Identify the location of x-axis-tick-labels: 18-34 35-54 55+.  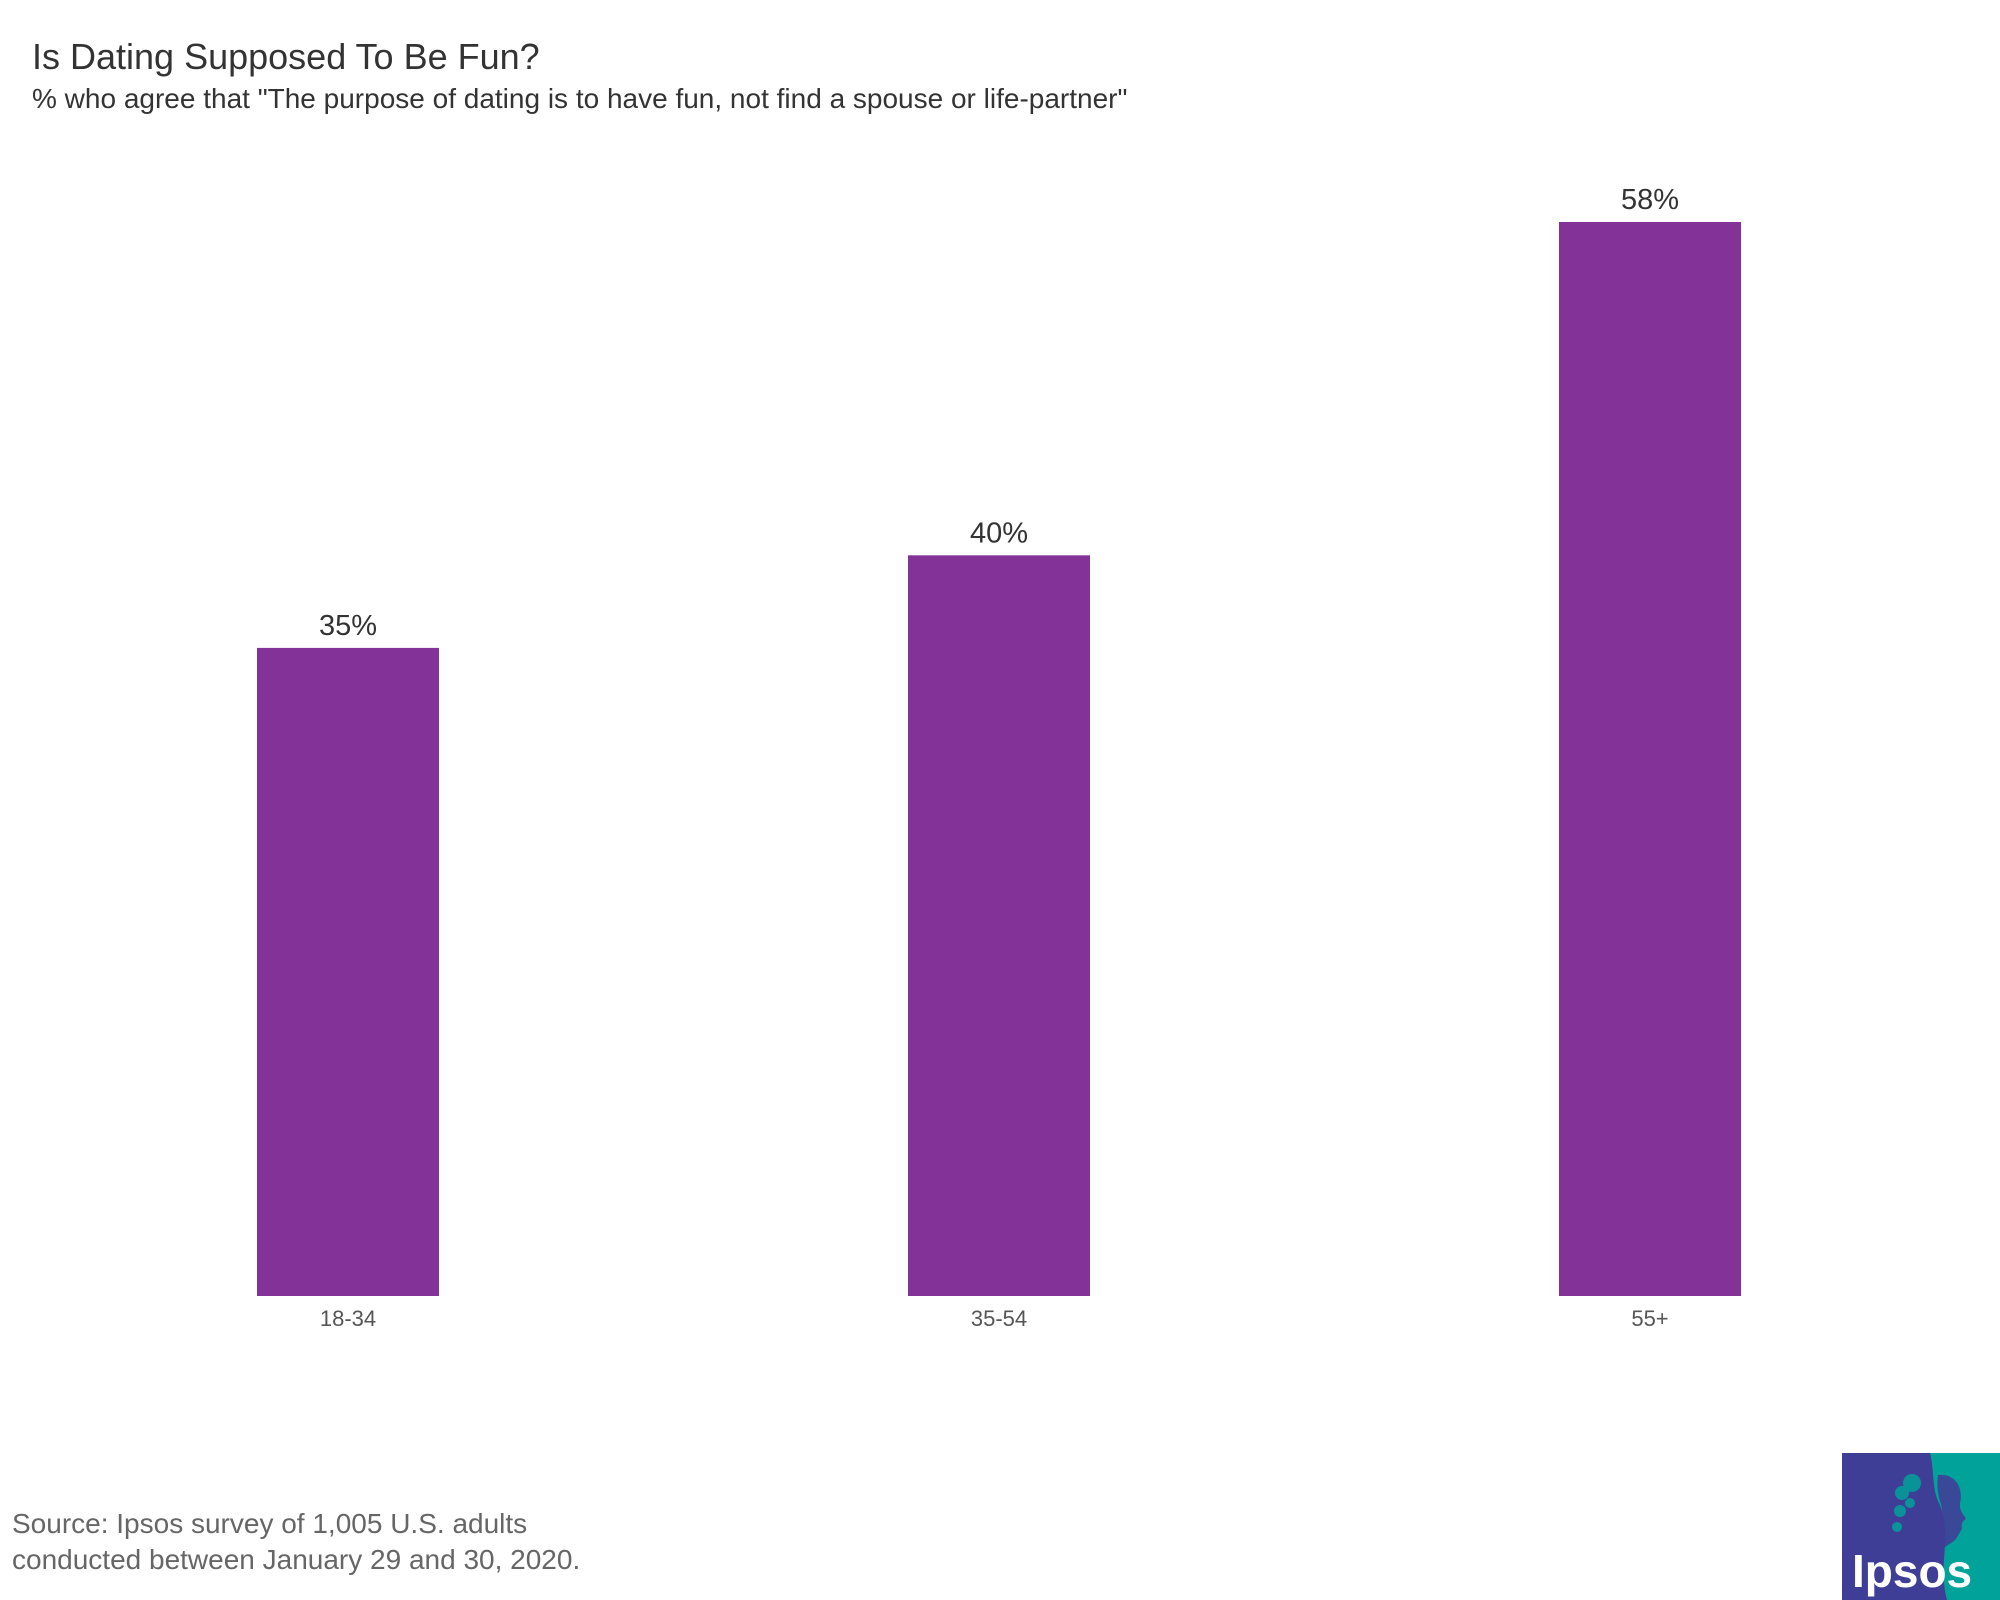
(994, 1318).